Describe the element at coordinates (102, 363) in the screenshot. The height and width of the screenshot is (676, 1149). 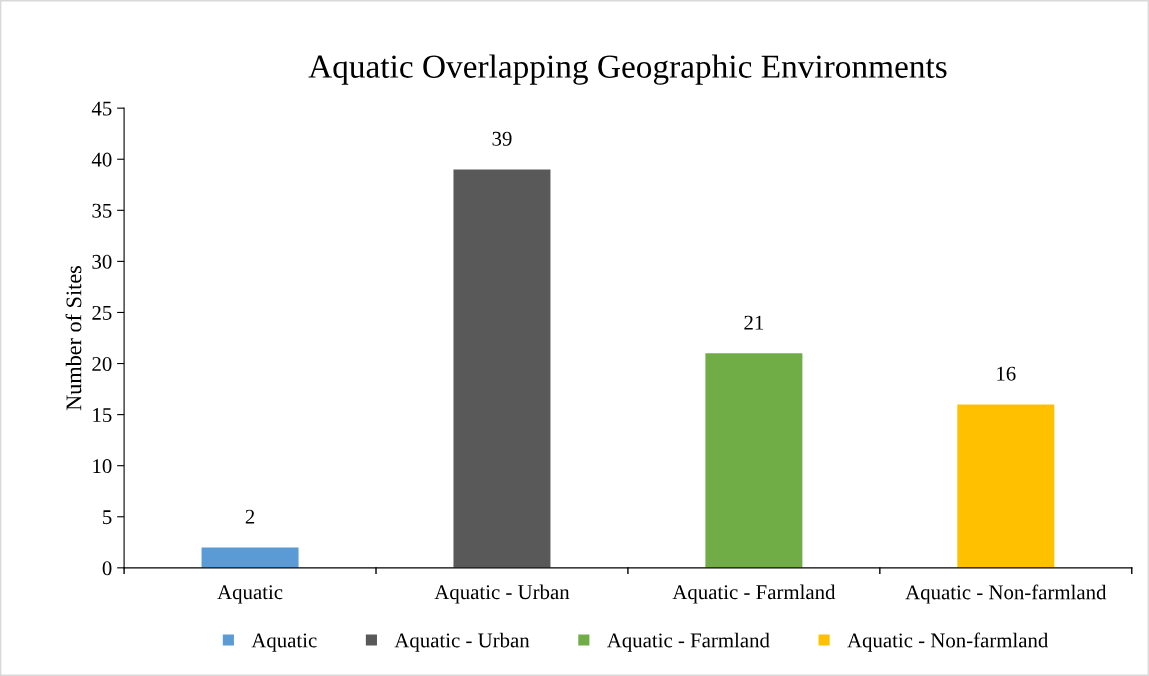
I see `y-tick-label: 20` at that location.